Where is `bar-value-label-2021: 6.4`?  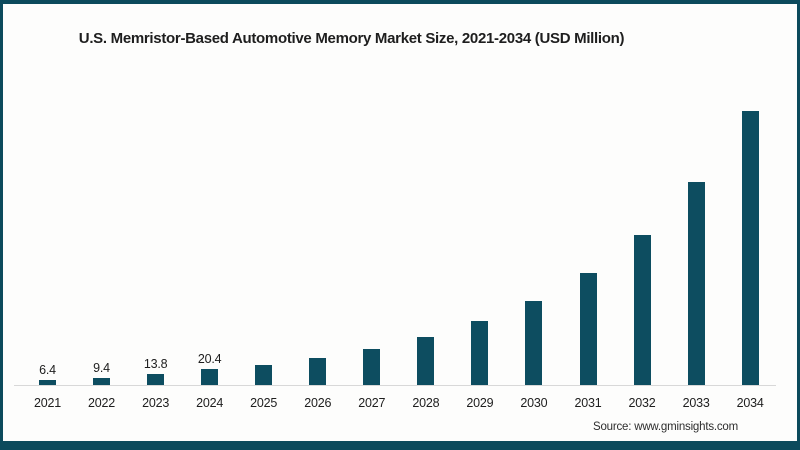
bar-value-label-2021: 6.4 is located at coordinates (47, 370).